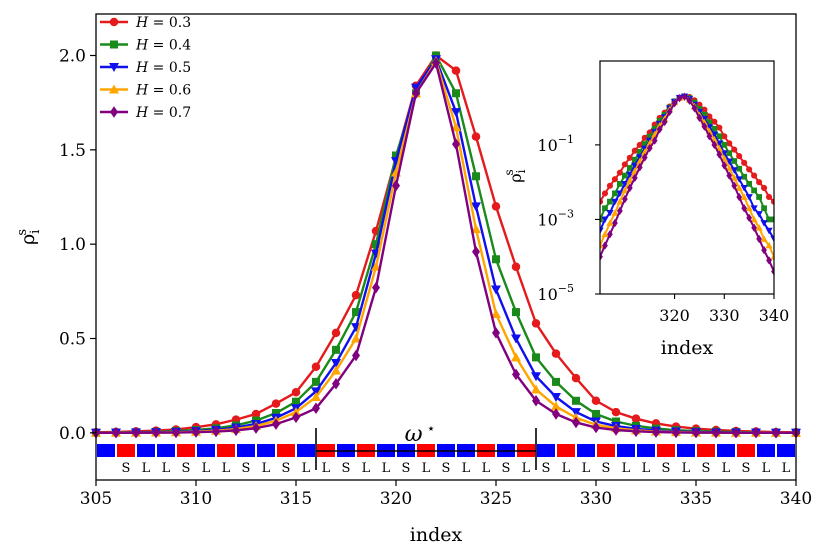  Describe the element at coordinates (29, 237) in the screenshot. I see `y-axis-label: ρis` at that location.